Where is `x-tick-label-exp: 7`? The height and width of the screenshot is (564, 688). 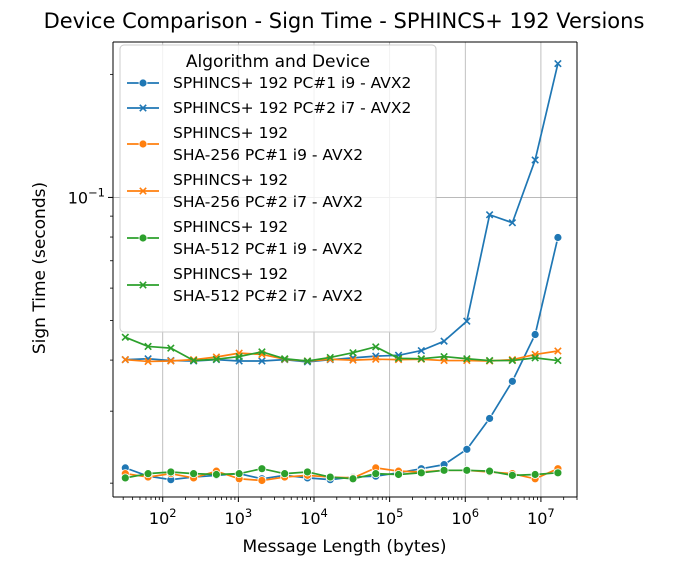
x-tick-label-exp: 7 is located at coordinates (550, 513).